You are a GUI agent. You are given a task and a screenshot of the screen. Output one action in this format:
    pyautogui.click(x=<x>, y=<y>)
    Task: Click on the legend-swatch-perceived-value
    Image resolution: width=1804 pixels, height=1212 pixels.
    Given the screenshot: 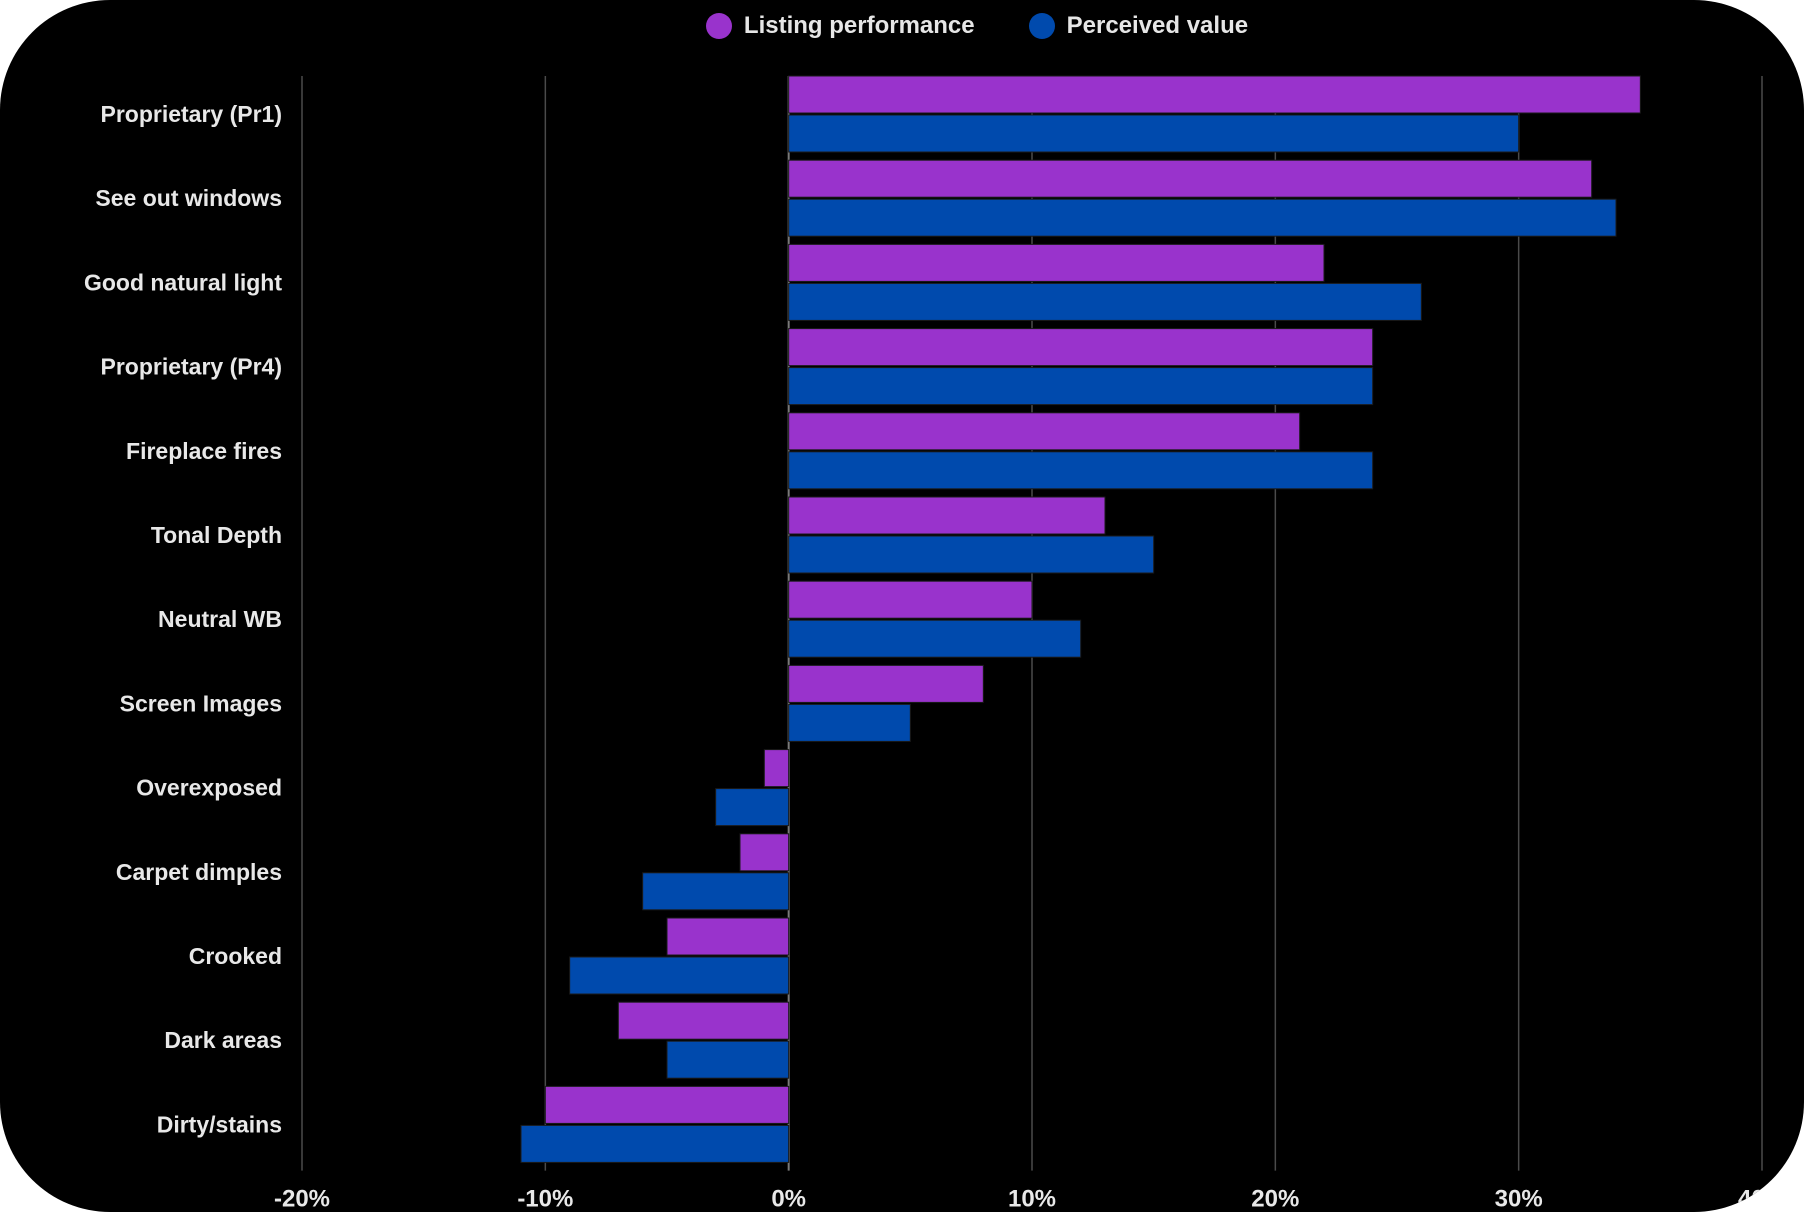 What is the action you would take?
    pyautogui.click(x=1041, y=26)
    